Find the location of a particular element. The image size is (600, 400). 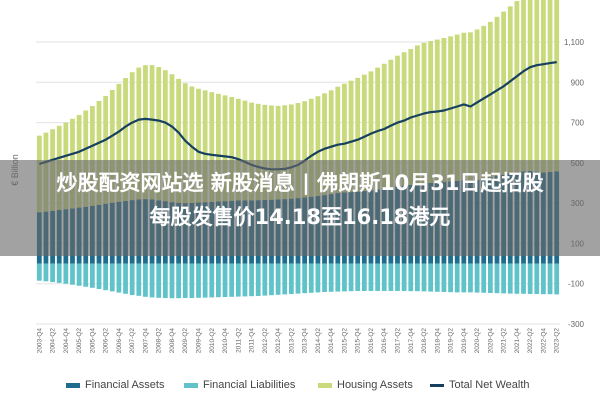

x-tick-label: 2010-Q2 is located at coordinates (212, 341).